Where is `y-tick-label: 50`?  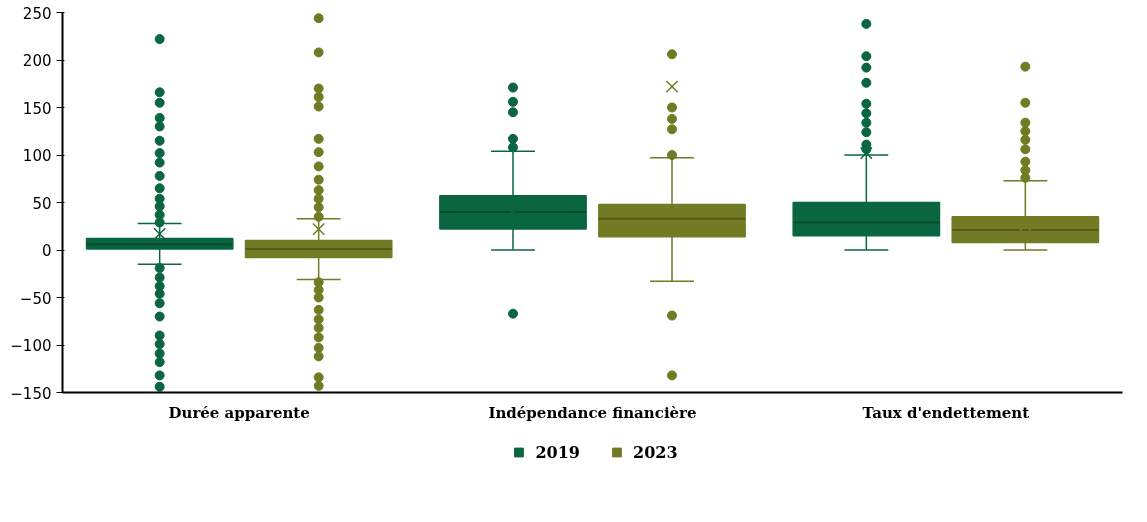 y-tick-label: 50 is located at coordinates (42, 203).